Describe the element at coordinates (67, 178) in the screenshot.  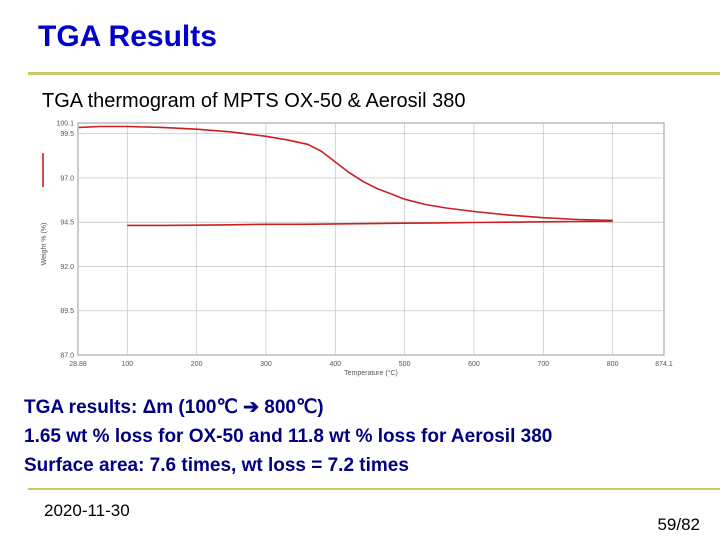
I see `y-tick-label: 97.0` at that location.